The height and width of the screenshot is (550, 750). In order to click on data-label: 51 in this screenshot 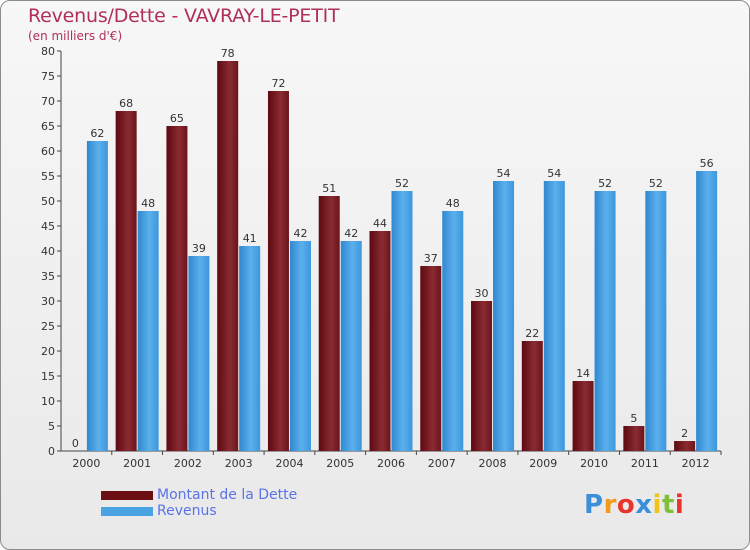, I will do `click(329, 188)`.